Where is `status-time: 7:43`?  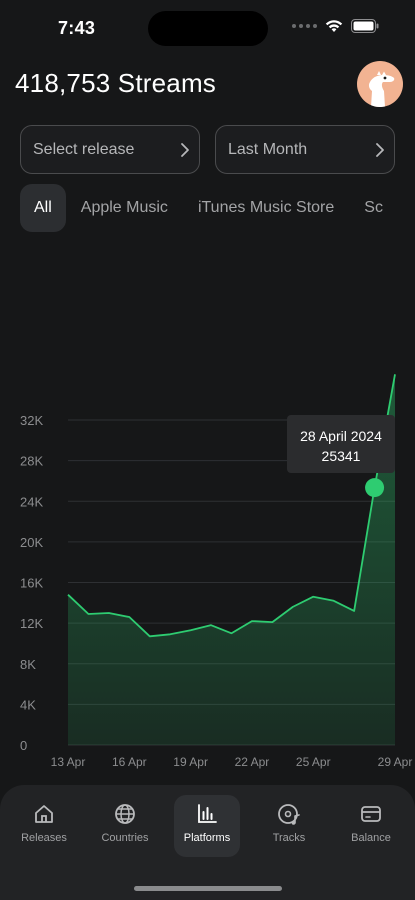 status-time: 7:43 is located at coordinates (77, 28).